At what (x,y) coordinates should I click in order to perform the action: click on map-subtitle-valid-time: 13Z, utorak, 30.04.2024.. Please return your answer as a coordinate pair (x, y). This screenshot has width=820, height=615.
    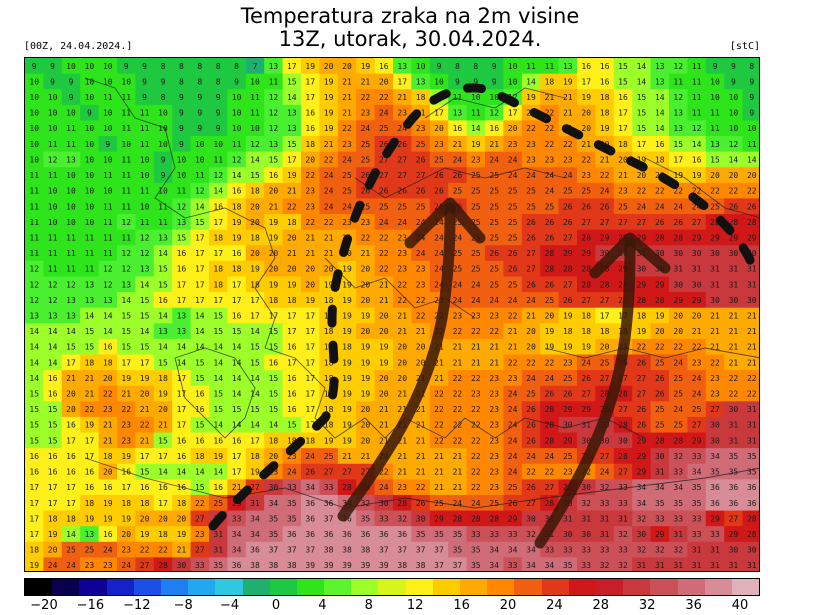
    Looking at the image, I should click on (410, 39).